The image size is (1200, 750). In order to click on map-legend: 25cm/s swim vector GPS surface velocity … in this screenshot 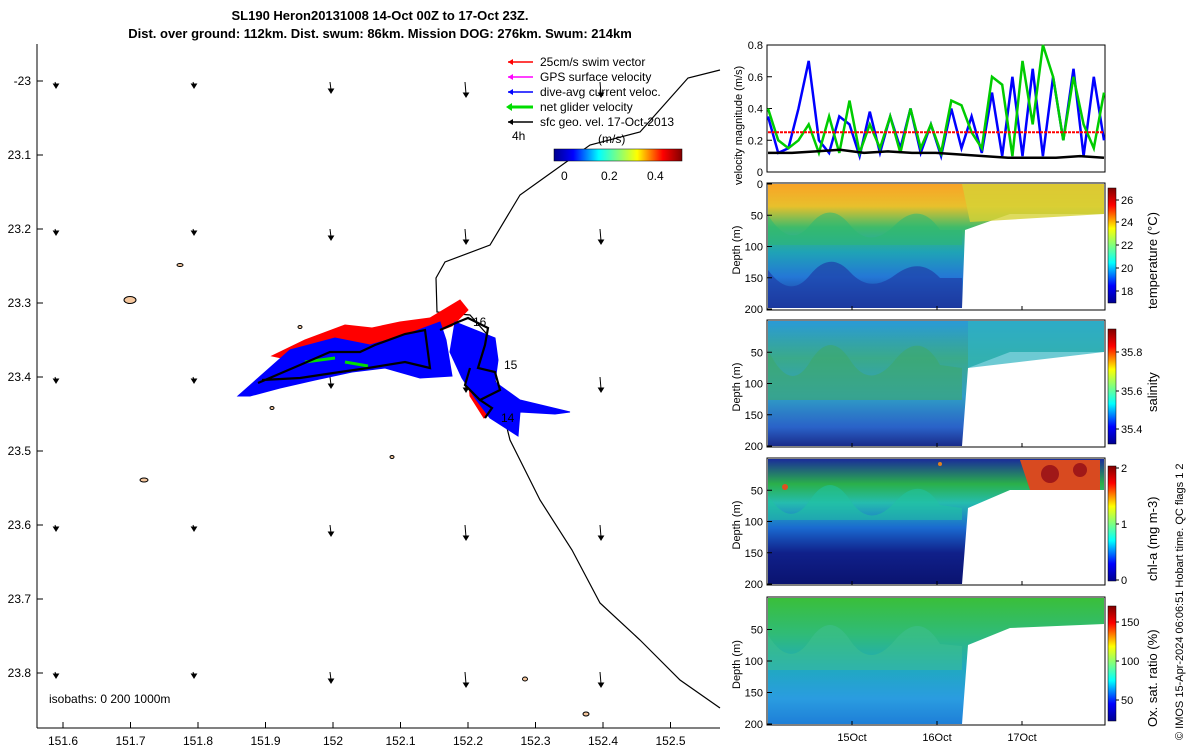, I will do `click(590, 92)`.